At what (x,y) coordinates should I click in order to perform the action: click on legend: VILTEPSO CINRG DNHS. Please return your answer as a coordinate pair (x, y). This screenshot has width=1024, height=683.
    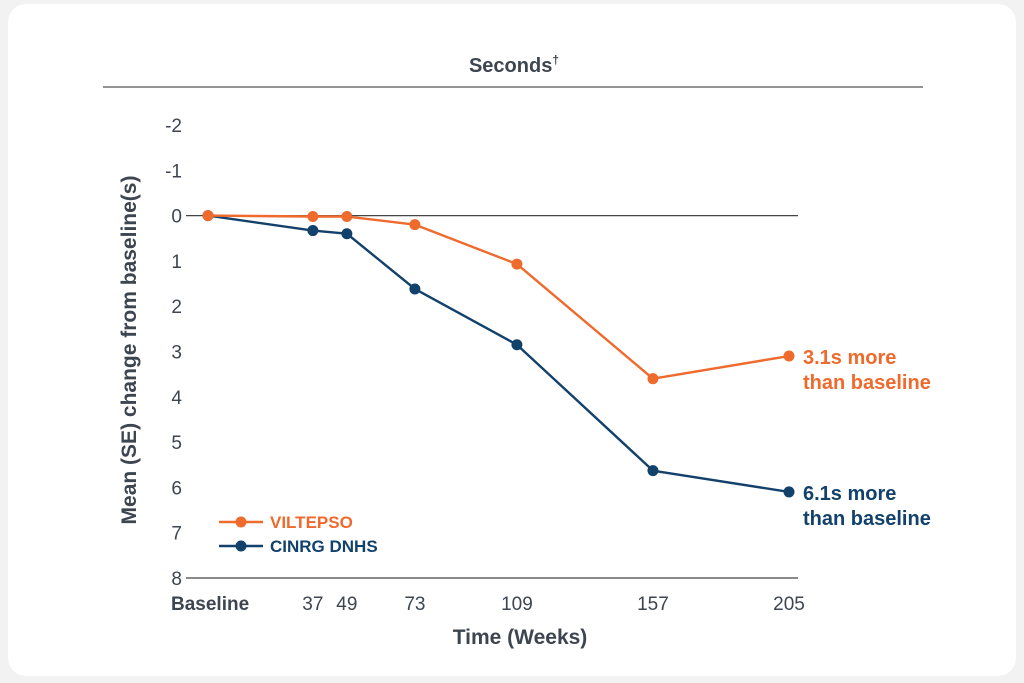
    Looking at the image, I should click on (298, 534).